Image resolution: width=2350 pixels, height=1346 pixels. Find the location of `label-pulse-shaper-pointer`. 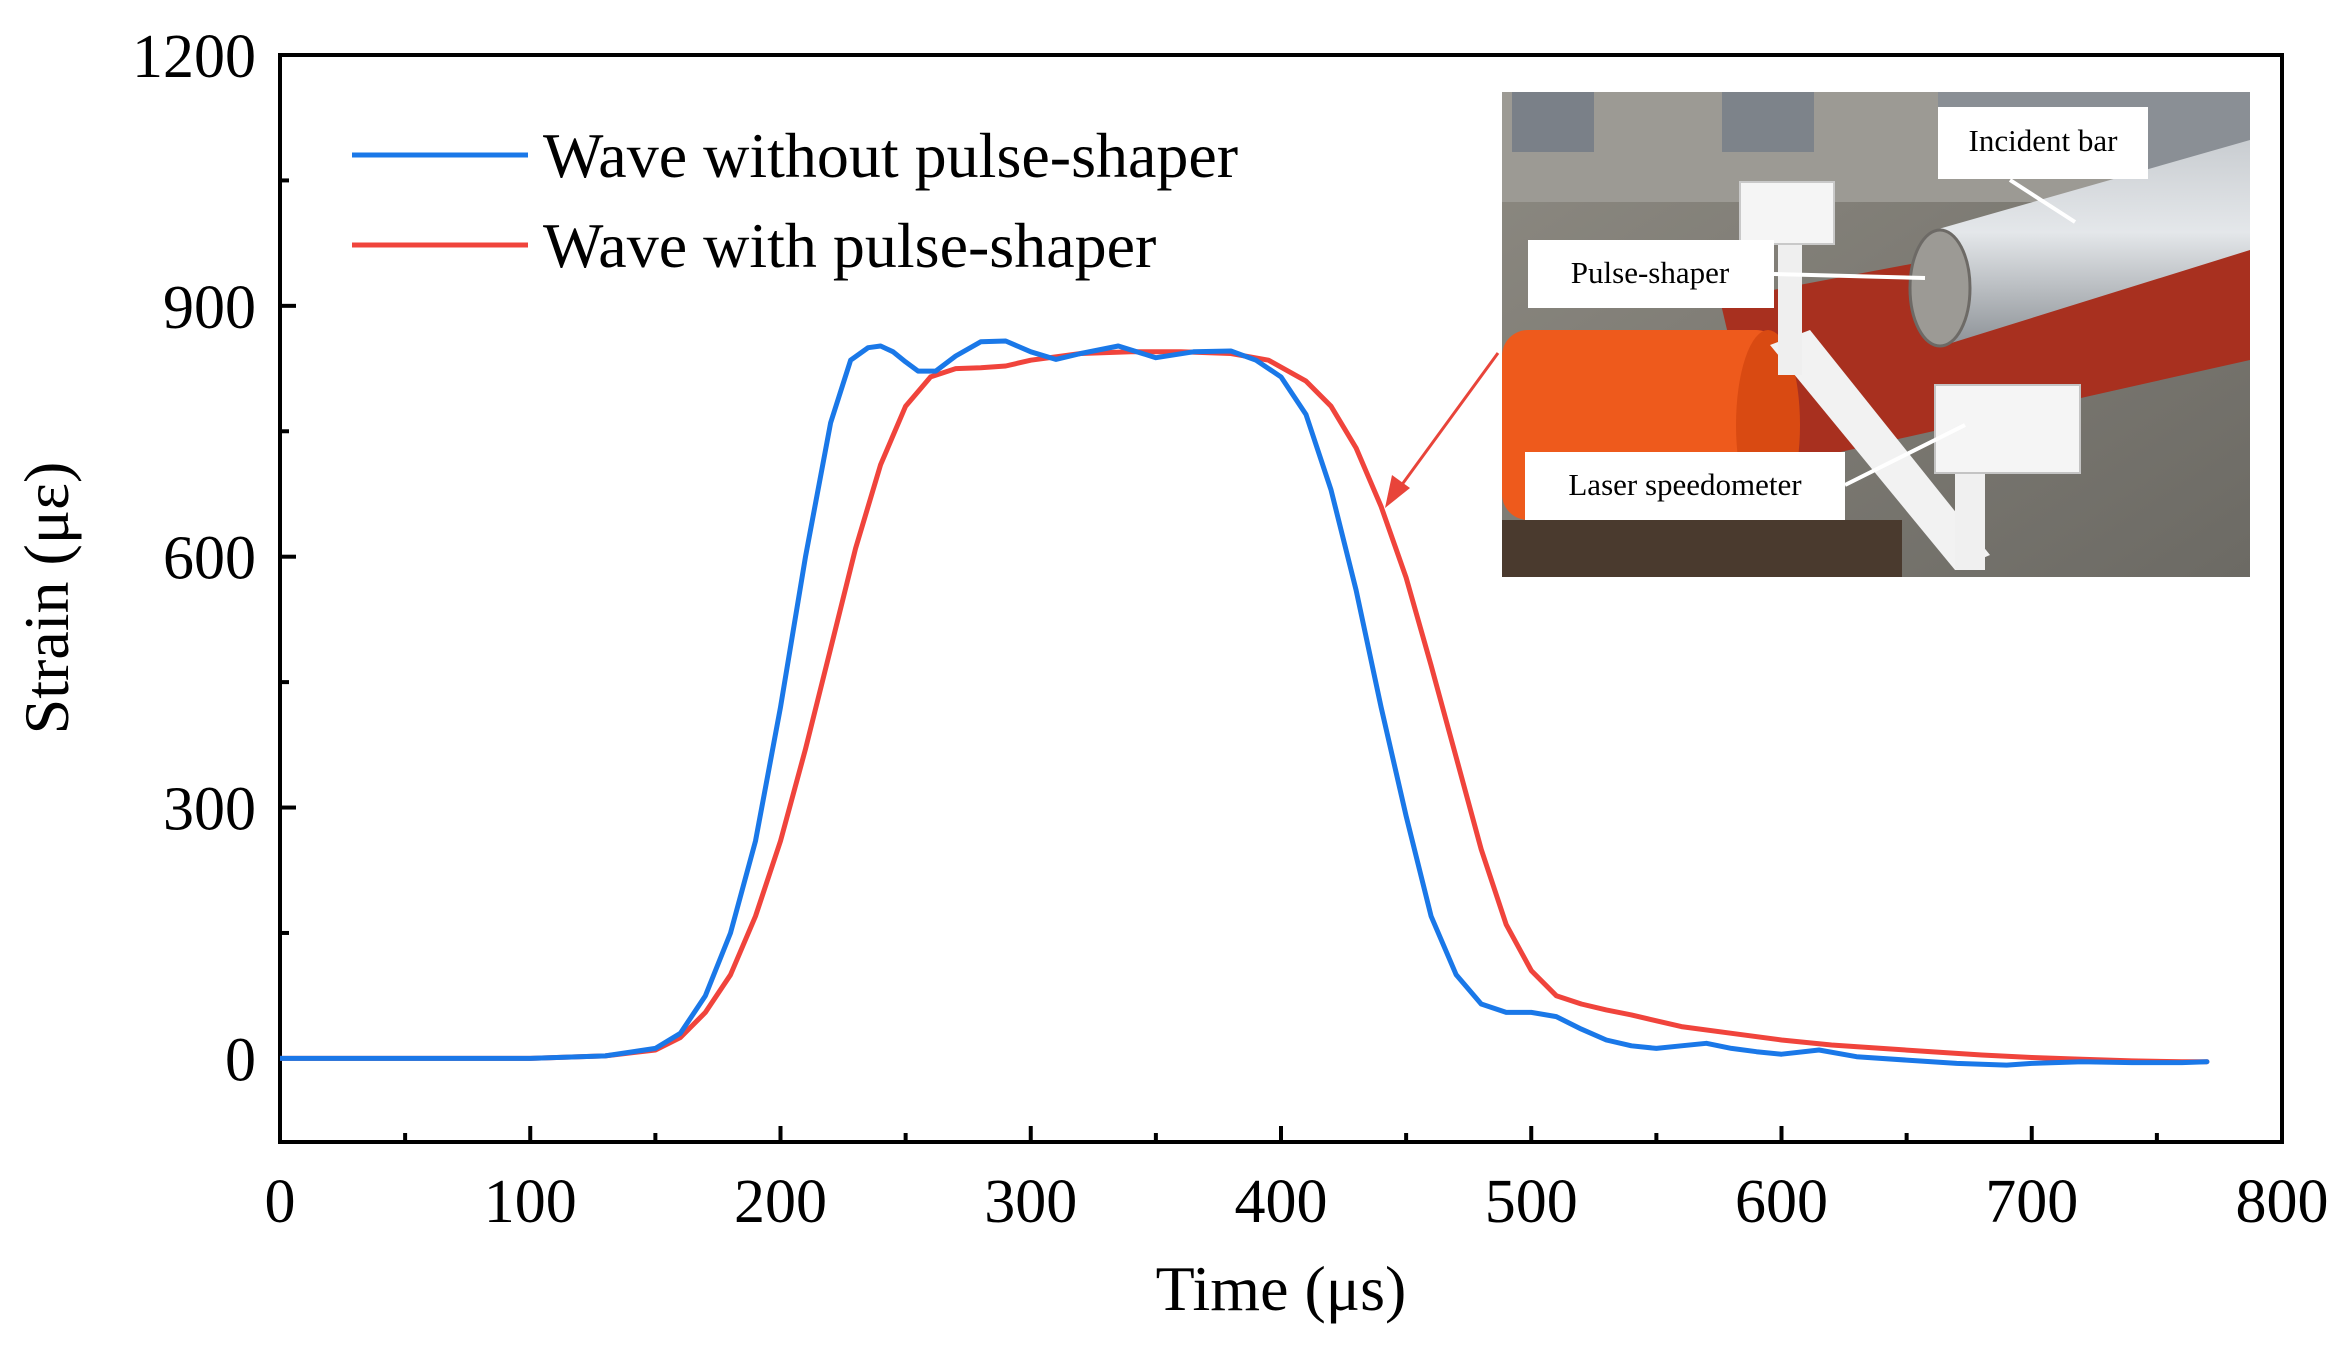

label-pulse-shaper-pointer is located at coordinates (1849, 276).